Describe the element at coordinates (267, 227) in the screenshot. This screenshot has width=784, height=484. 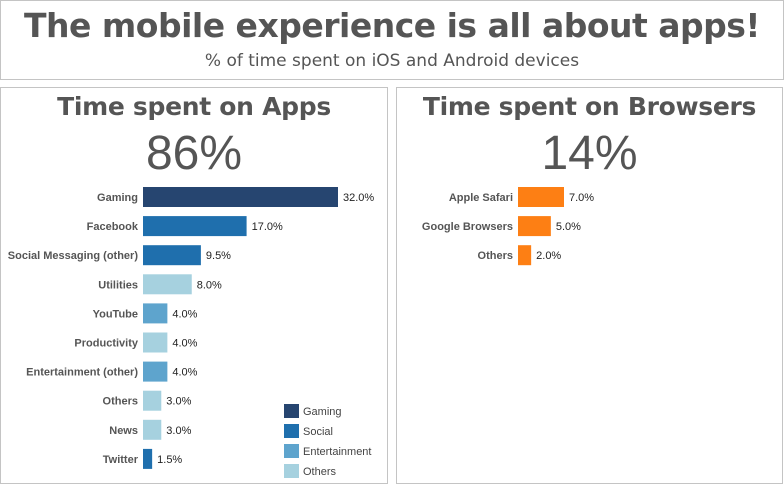
I see `value-label: 17.0%` at that location.